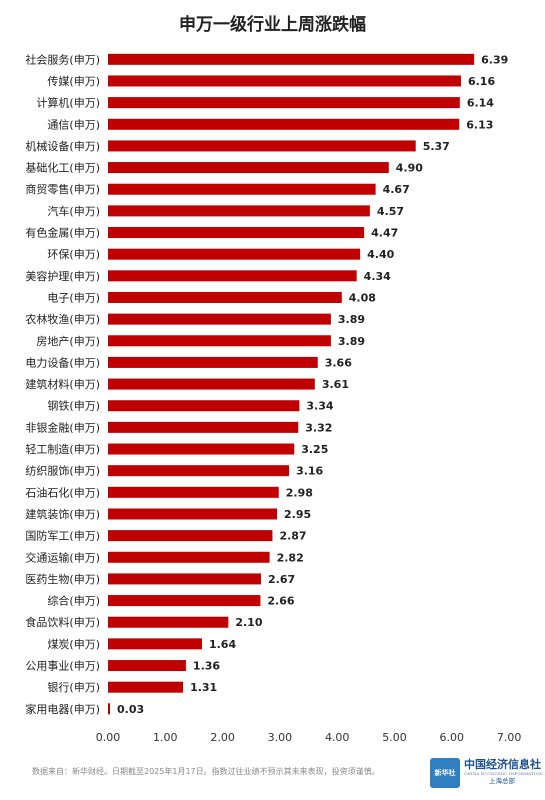 This screenshot has height=800, width=545. I want to click on category-label: 医药生物(申万), so click(62, 579).